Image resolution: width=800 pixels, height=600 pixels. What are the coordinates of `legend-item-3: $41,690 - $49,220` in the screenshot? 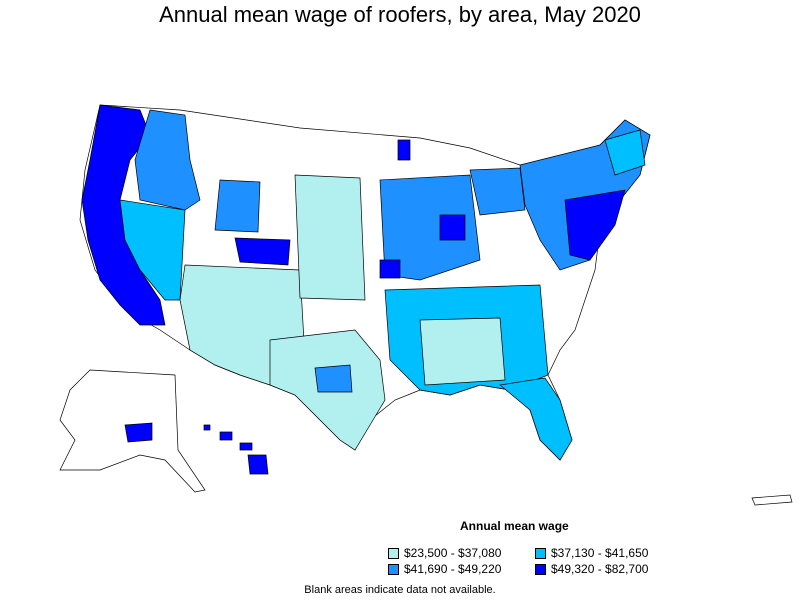 It's located at (444, 569).